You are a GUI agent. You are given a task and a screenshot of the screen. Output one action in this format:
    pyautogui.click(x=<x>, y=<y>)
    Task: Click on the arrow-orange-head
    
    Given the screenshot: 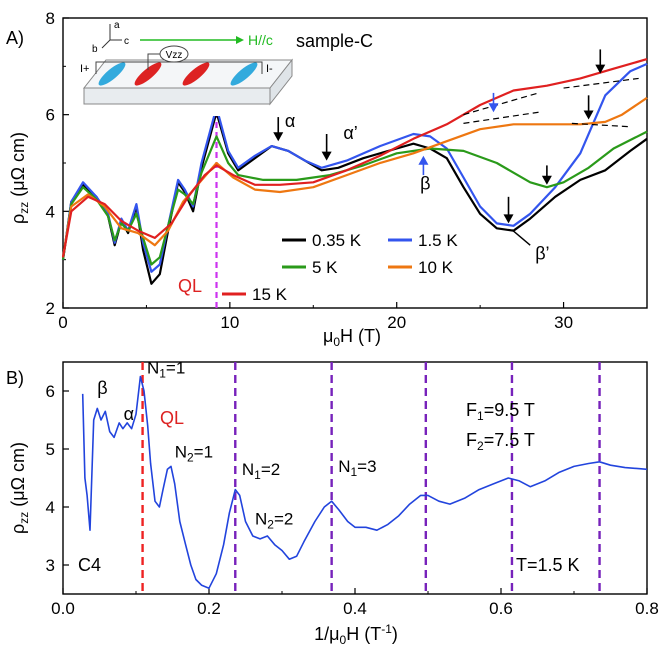 What is the action you would take?
    pyautogui.click(x=588, y=115)
    